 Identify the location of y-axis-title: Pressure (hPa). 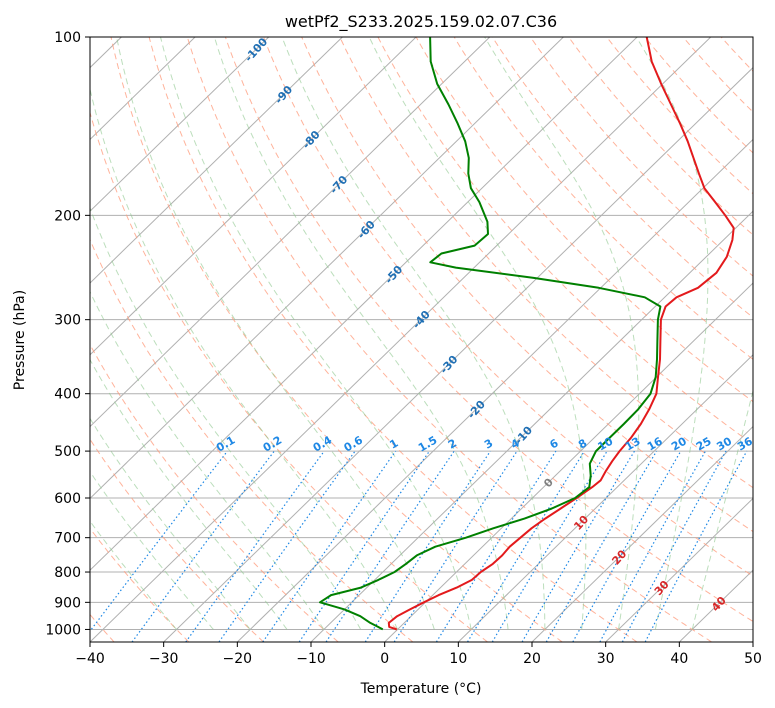
(20, 340).